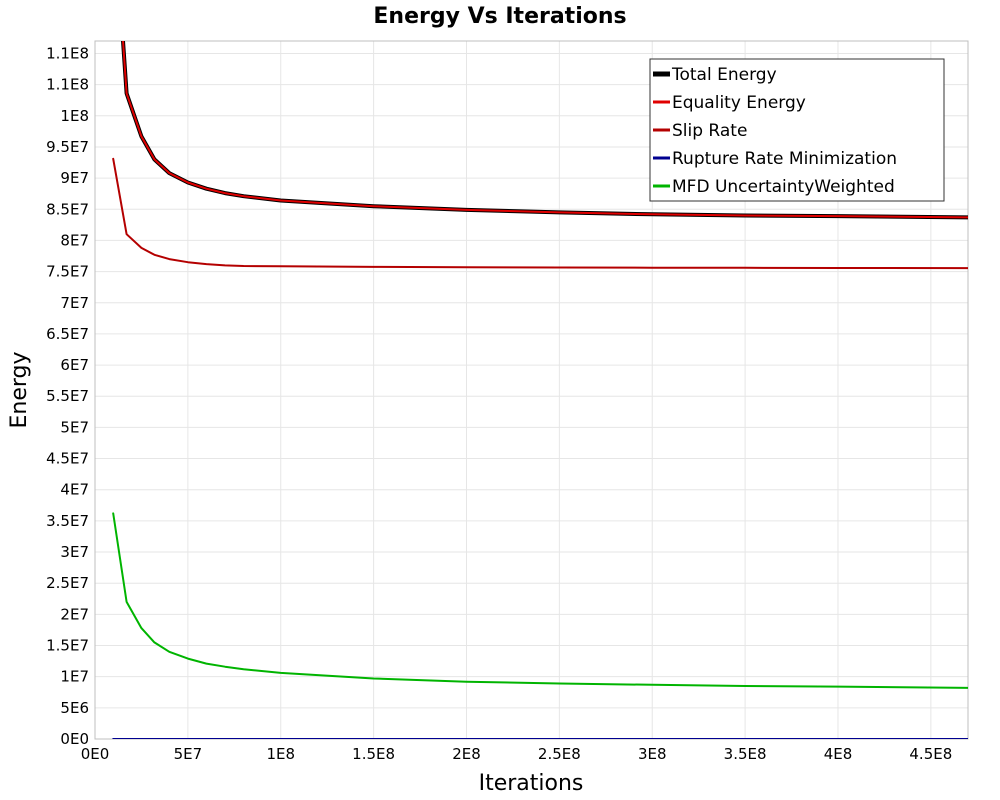  I want to click on x-tick-label: 1.5E8, so click(373, 754).